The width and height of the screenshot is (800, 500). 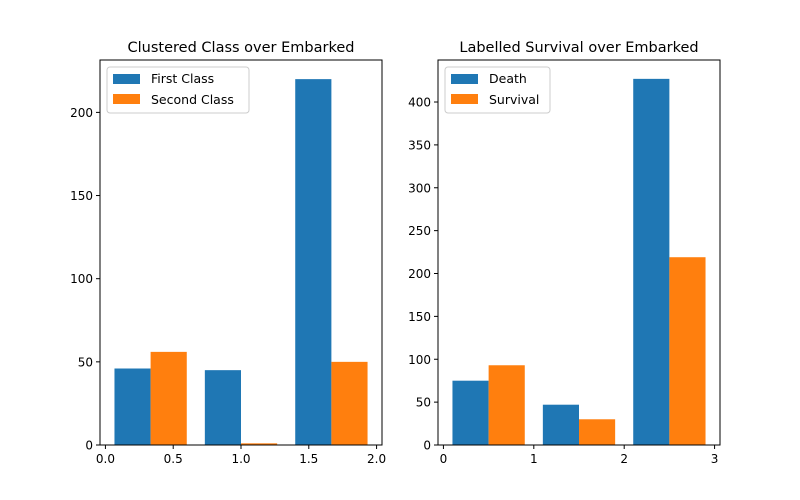 I want to click on x-tick-label: 3, so click(x=715, y=459).